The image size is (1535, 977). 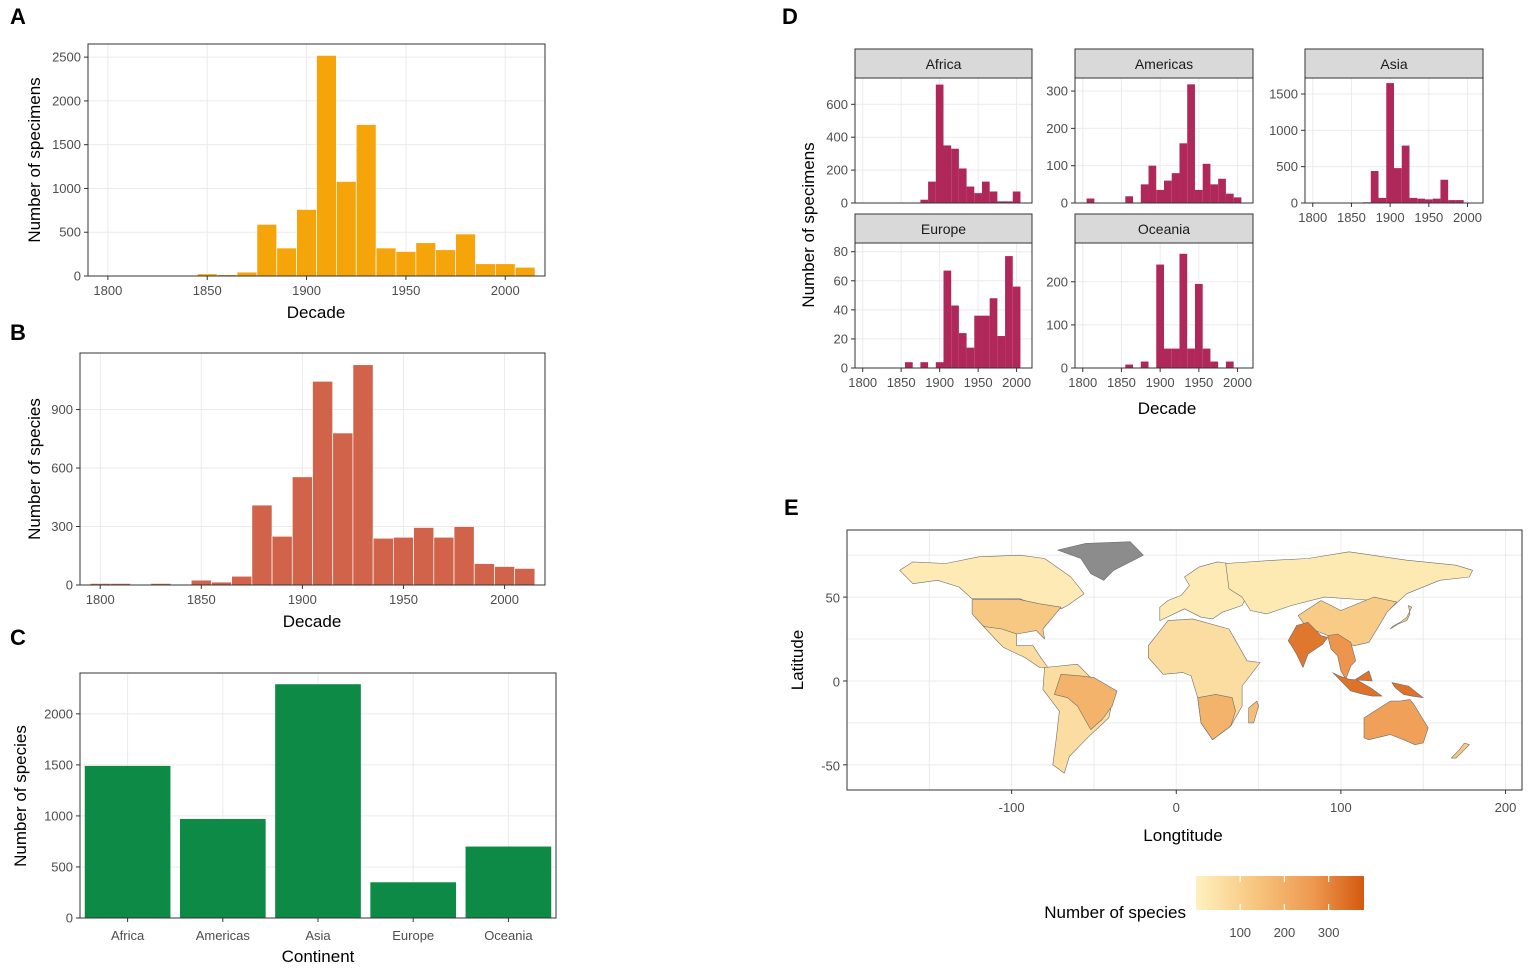 What do you see at coordinates (318, 935) in the screenshot?
I see `x-tick-label: Asia` at bounding box center [318, 935].